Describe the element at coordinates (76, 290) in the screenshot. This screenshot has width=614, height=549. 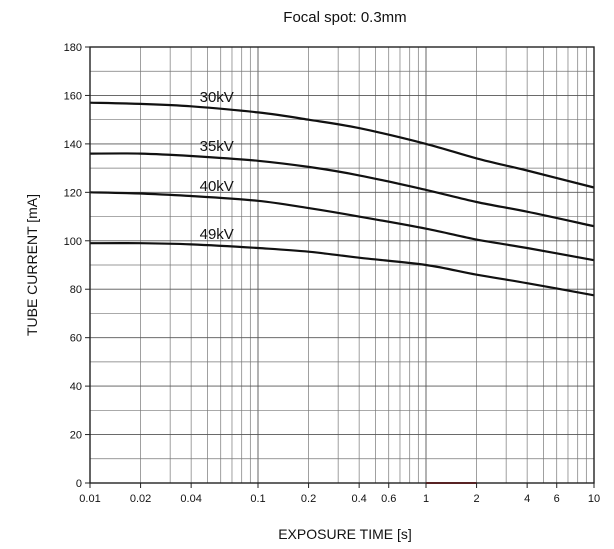
I see `y-tick-label: 80` at that location.